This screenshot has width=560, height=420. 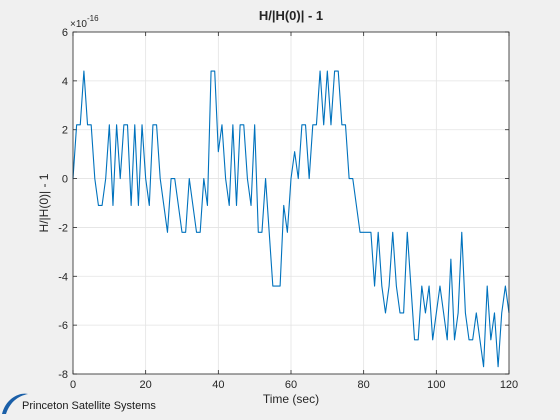 What do you see at coordinates (436, 385) in the screenshot?
I see `x-tick-label: 100` at bounding box center [436, 385].